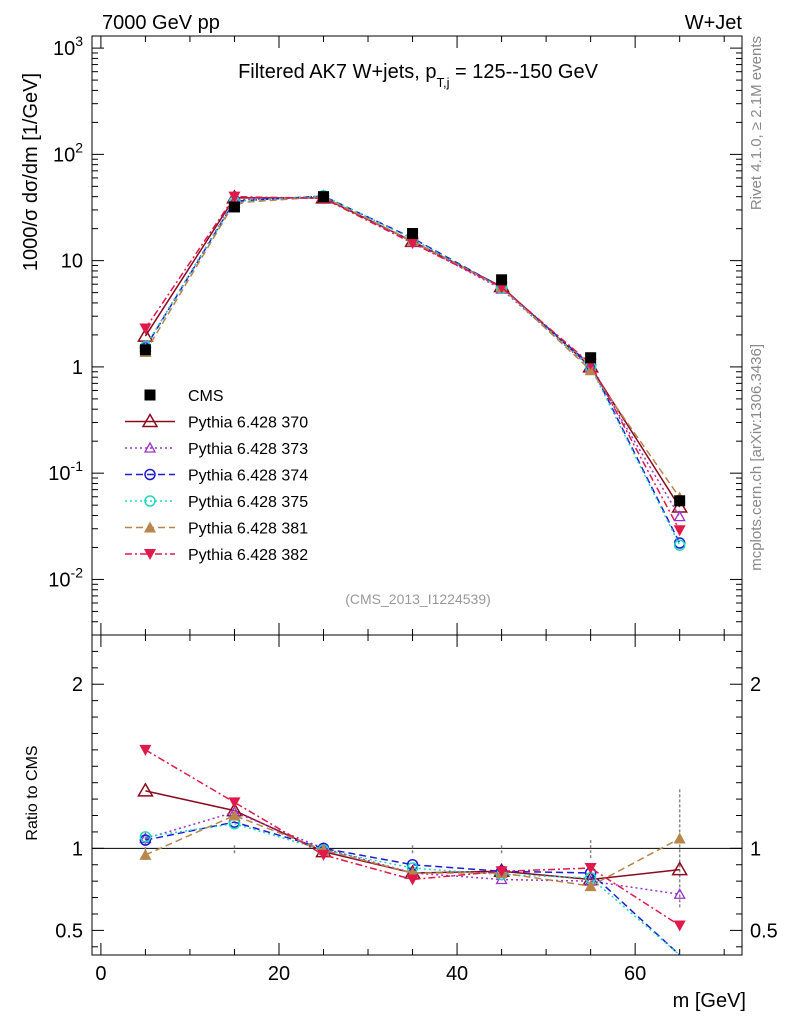  I want to click on x-tick-label: 20, so click(279, 974).